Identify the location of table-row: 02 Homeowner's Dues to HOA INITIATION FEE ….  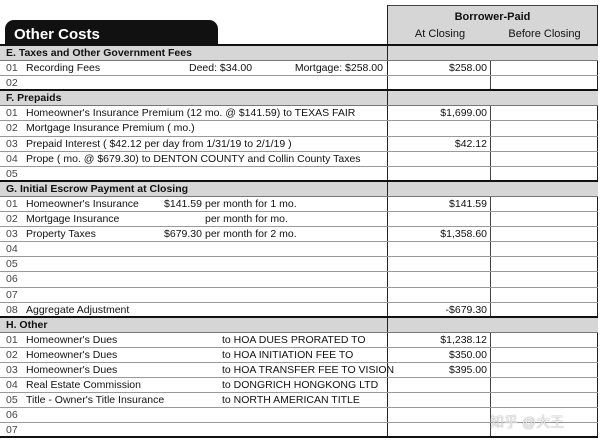
(299, 355).